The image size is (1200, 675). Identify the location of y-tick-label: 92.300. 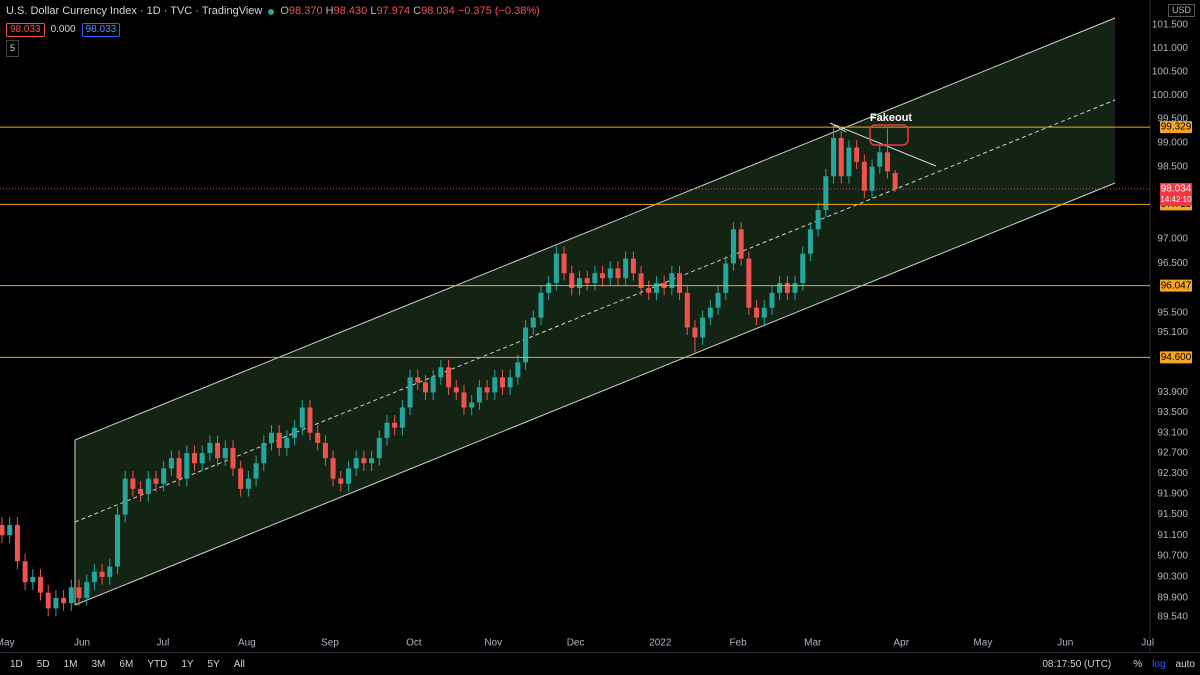
(1172, 473).